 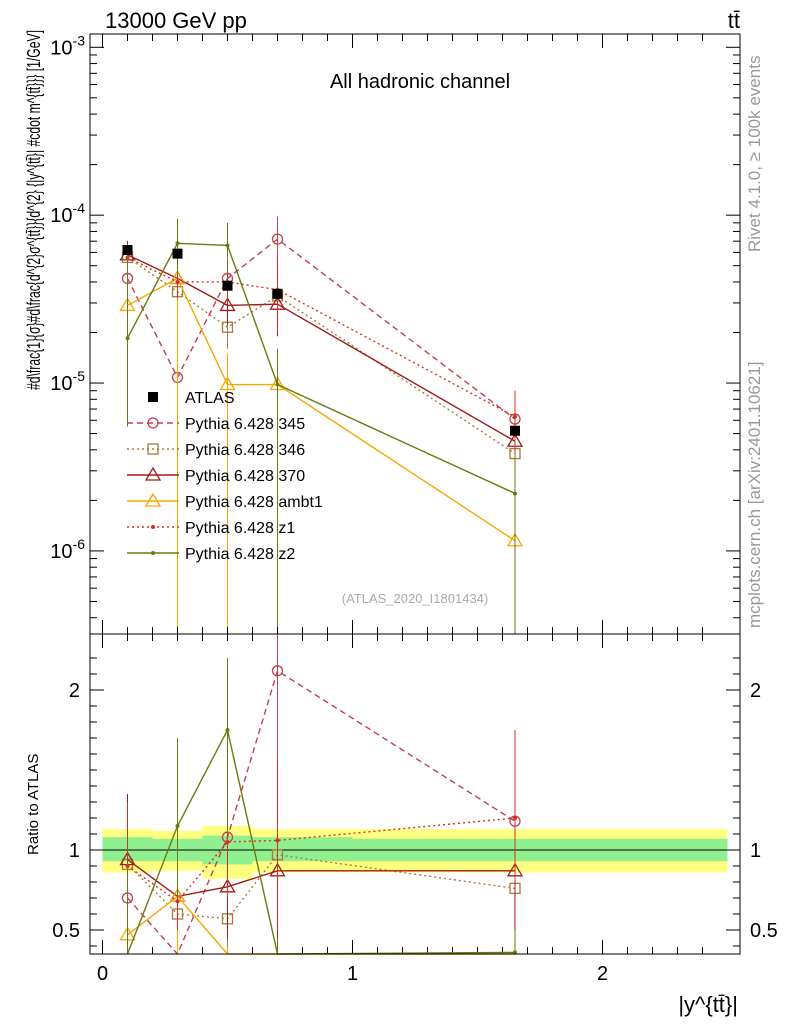 I want to click on x-axis-label: |y^{tt̄}|, so click(x=708, y=1004).